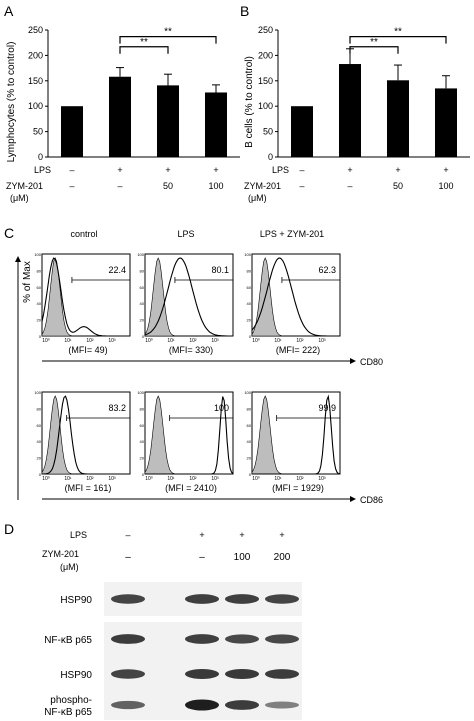  I want to click on blot-band-label: phospho-, so click(71, 700).